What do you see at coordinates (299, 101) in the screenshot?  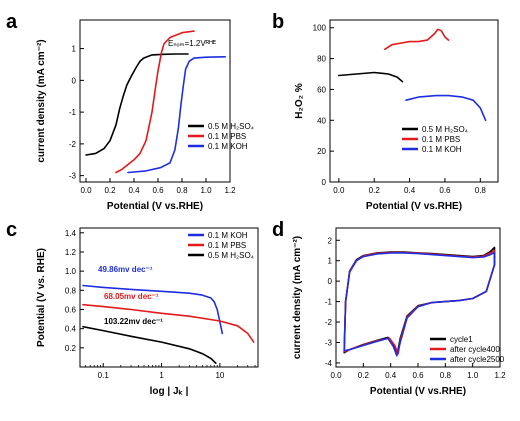 I see `y-axis-label: H₂O₂ %` at bounding box center [299, 101].